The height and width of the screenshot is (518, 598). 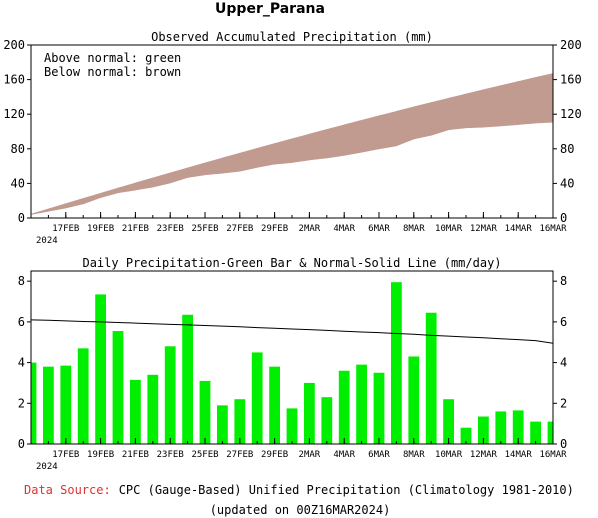 I want to click on daily-ytick-left-label: 8, so click(x=21, y=281).